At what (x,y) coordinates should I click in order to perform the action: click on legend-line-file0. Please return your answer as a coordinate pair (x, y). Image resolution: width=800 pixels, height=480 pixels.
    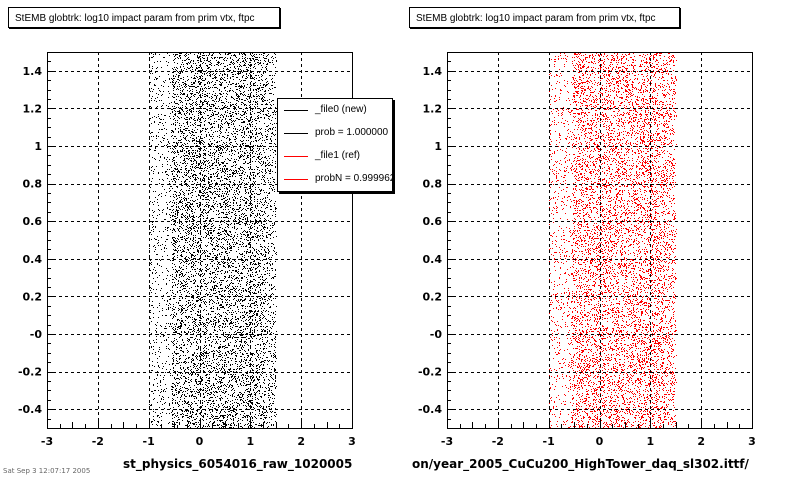
    Looking at the image, I should click on (296, 110).